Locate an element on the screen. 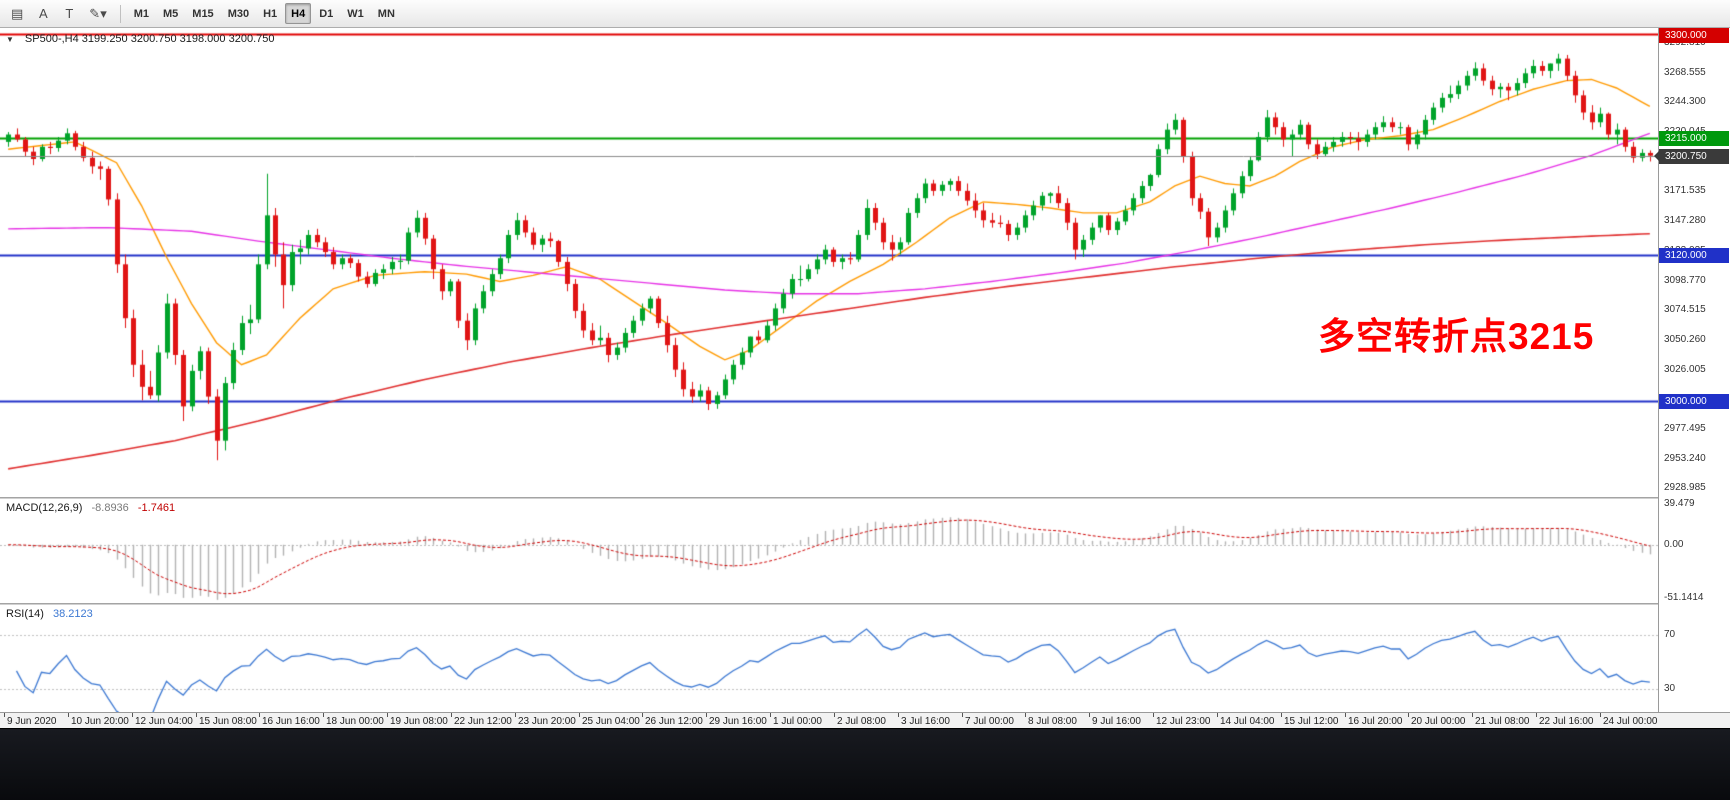 The height and width of the screenshot is (800, 1730). price-axis-label: 2953.240 is located at coordinates (1685, 458).